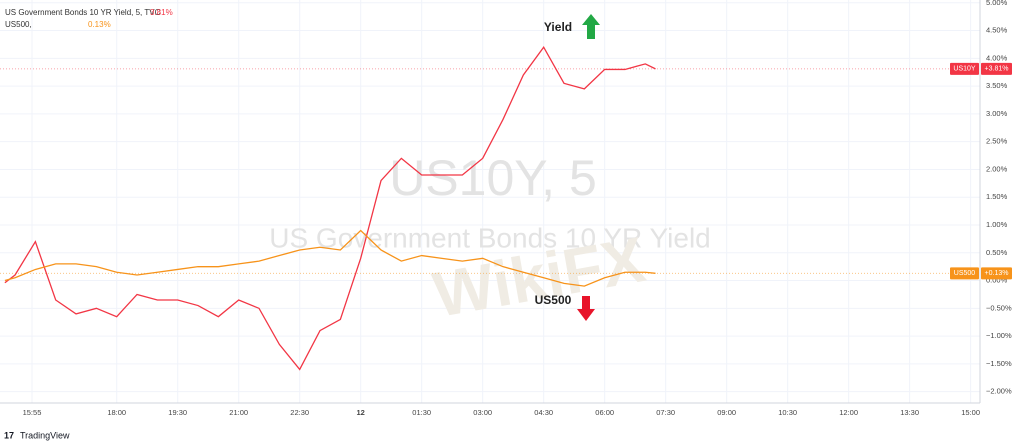  Describe the element at coordinates (997, 113) in the screenshot. I see `y-tick-label: 3.00%` at that location.